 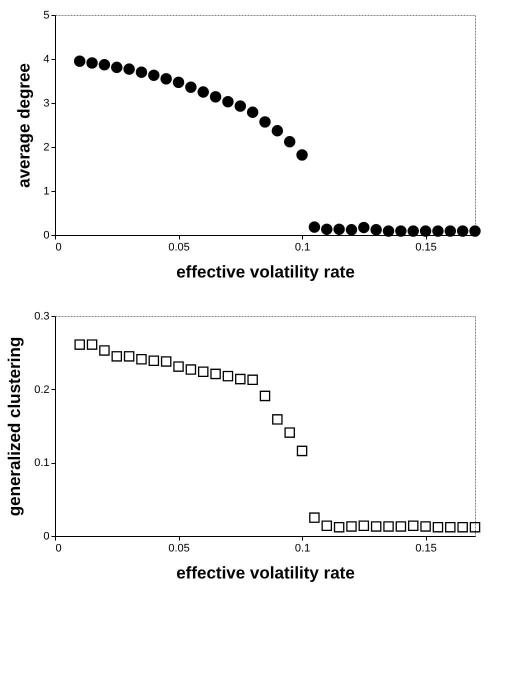 What do you see at coordinates (46, 192) in the screenshot?
I see `y-tick-label: 1` at bounding box center [46, 192].